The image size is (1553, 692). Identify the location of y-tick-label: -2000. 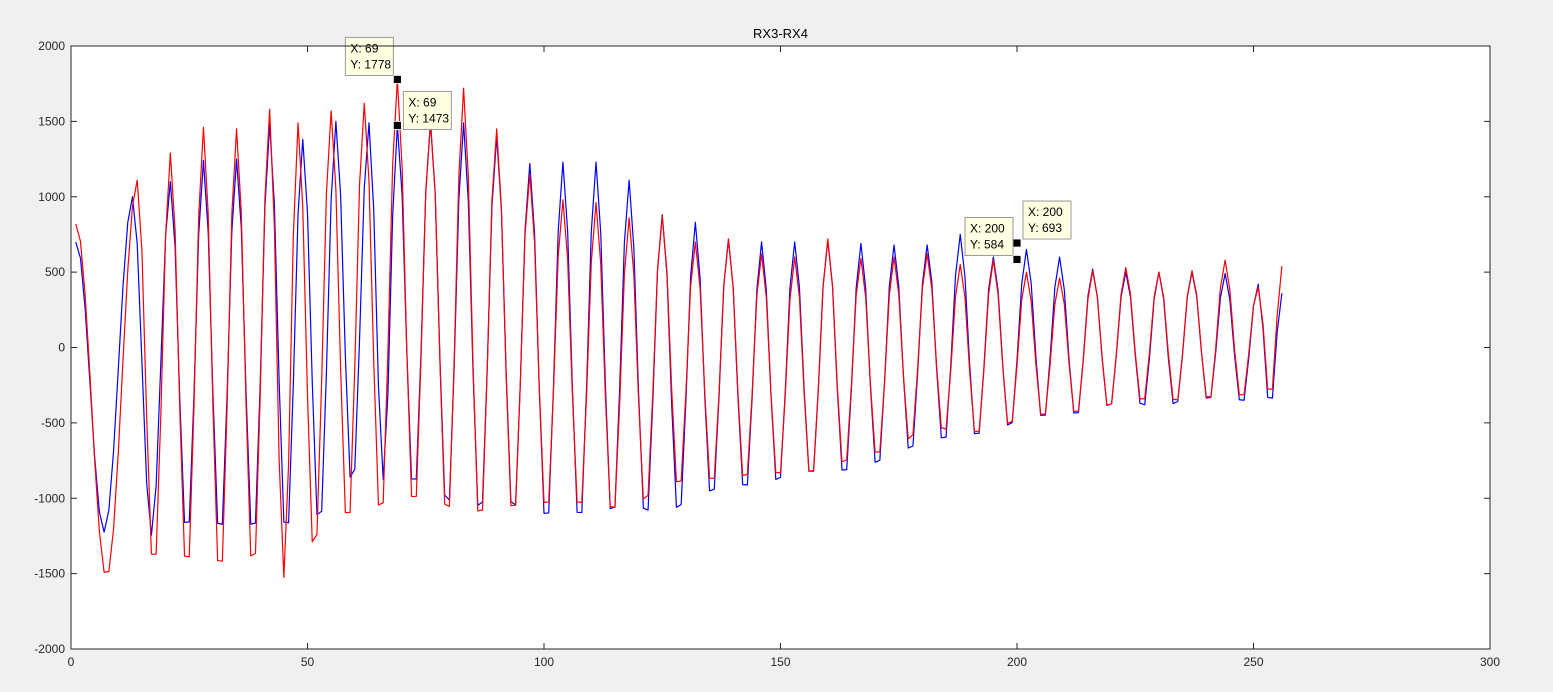
(49, 649).